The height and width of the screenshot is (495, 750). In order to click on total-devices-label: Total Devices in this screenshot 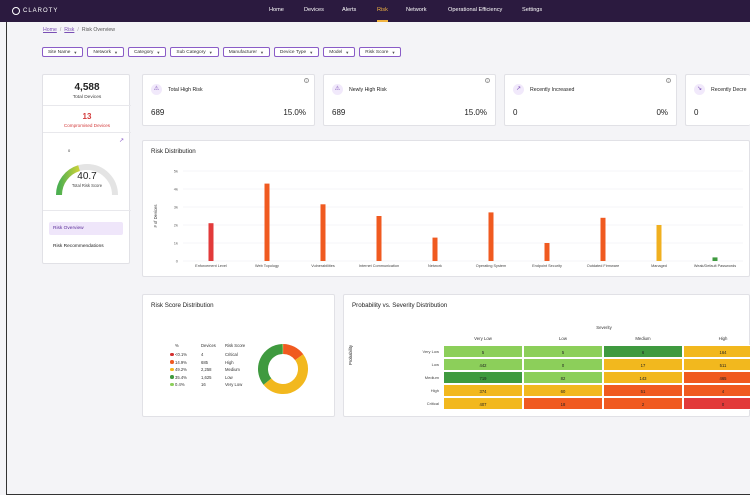, I will do `click(87, 97)`.